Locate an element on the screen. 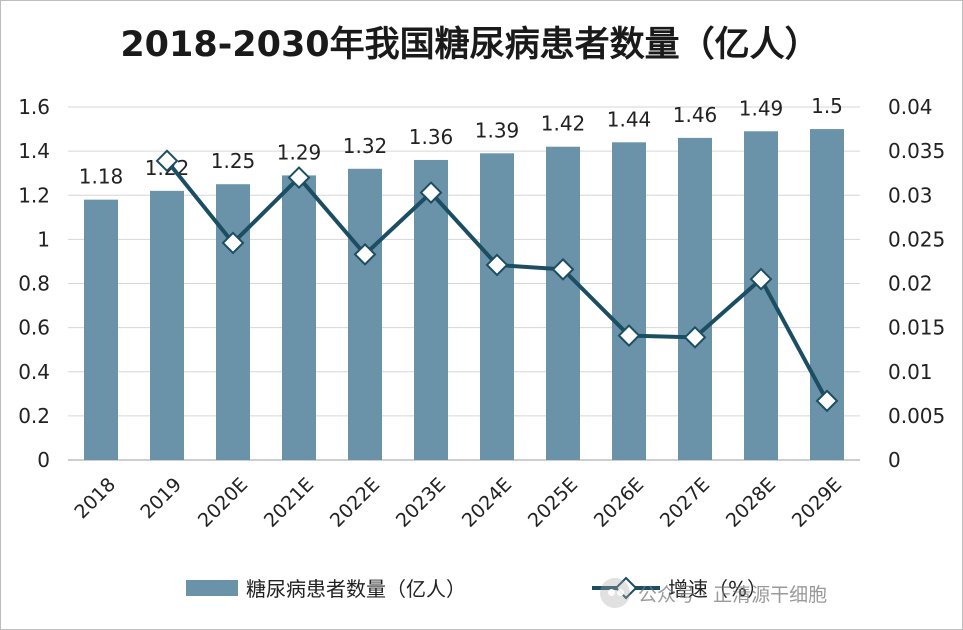  x-axis-tick-label: 2019 is located at coordinates (161, 499).